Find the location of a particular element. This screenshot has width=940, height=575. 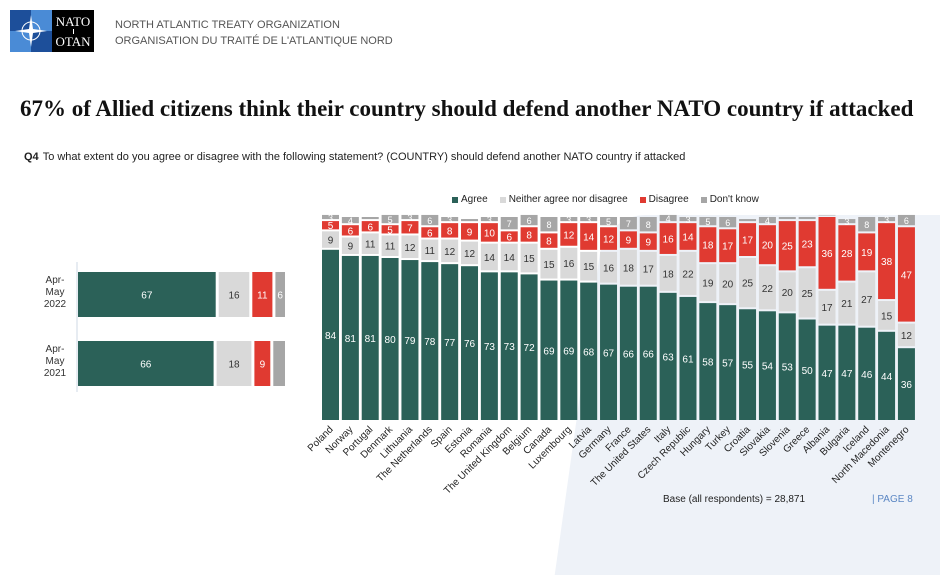

data-label: 58 is located at coordinates (708, 363).